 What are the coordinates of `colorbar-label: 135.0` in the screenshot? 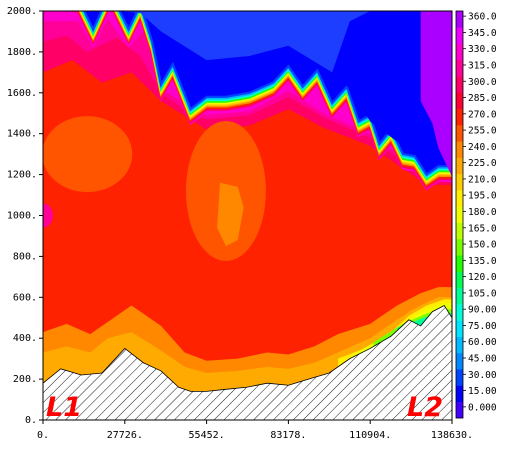 It's located at (482, 261).